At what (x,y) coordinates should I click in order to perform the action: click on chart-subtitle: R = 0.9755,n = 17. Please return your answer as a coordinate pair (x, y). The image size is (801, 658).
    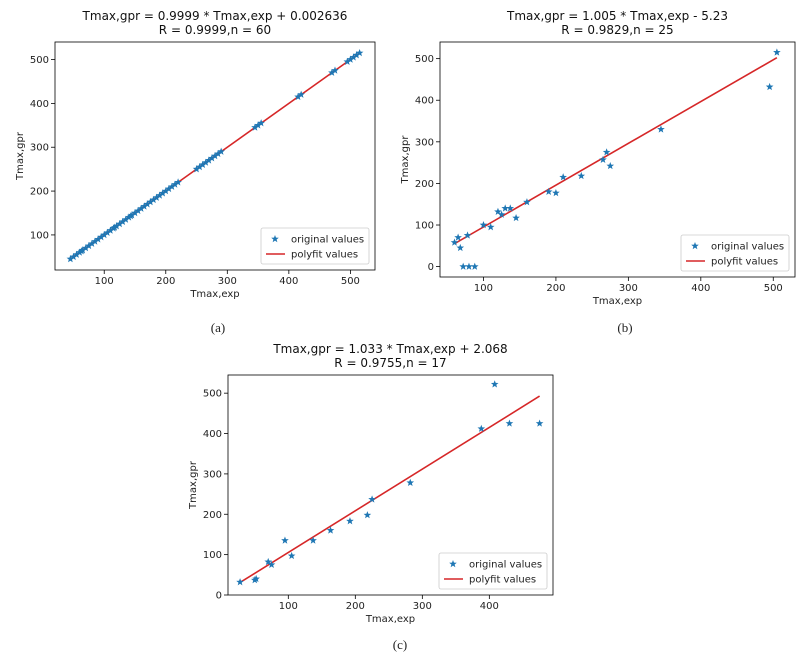
    Looking at the image, I should click on (390, 363).